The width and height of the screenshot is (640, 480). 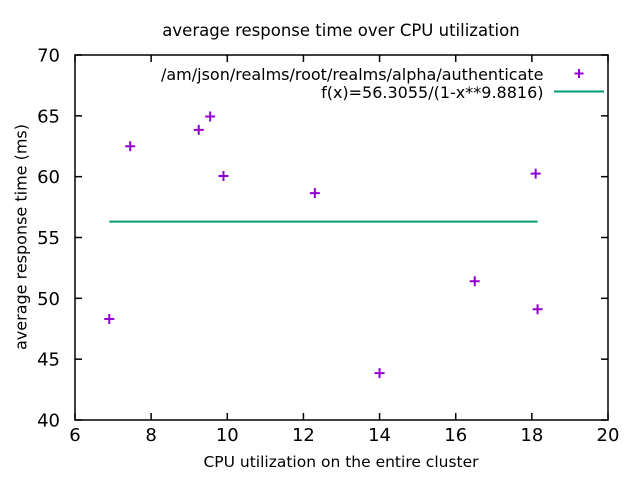 I want to click on y-tick-label: 70, so click(x=48, y=56).